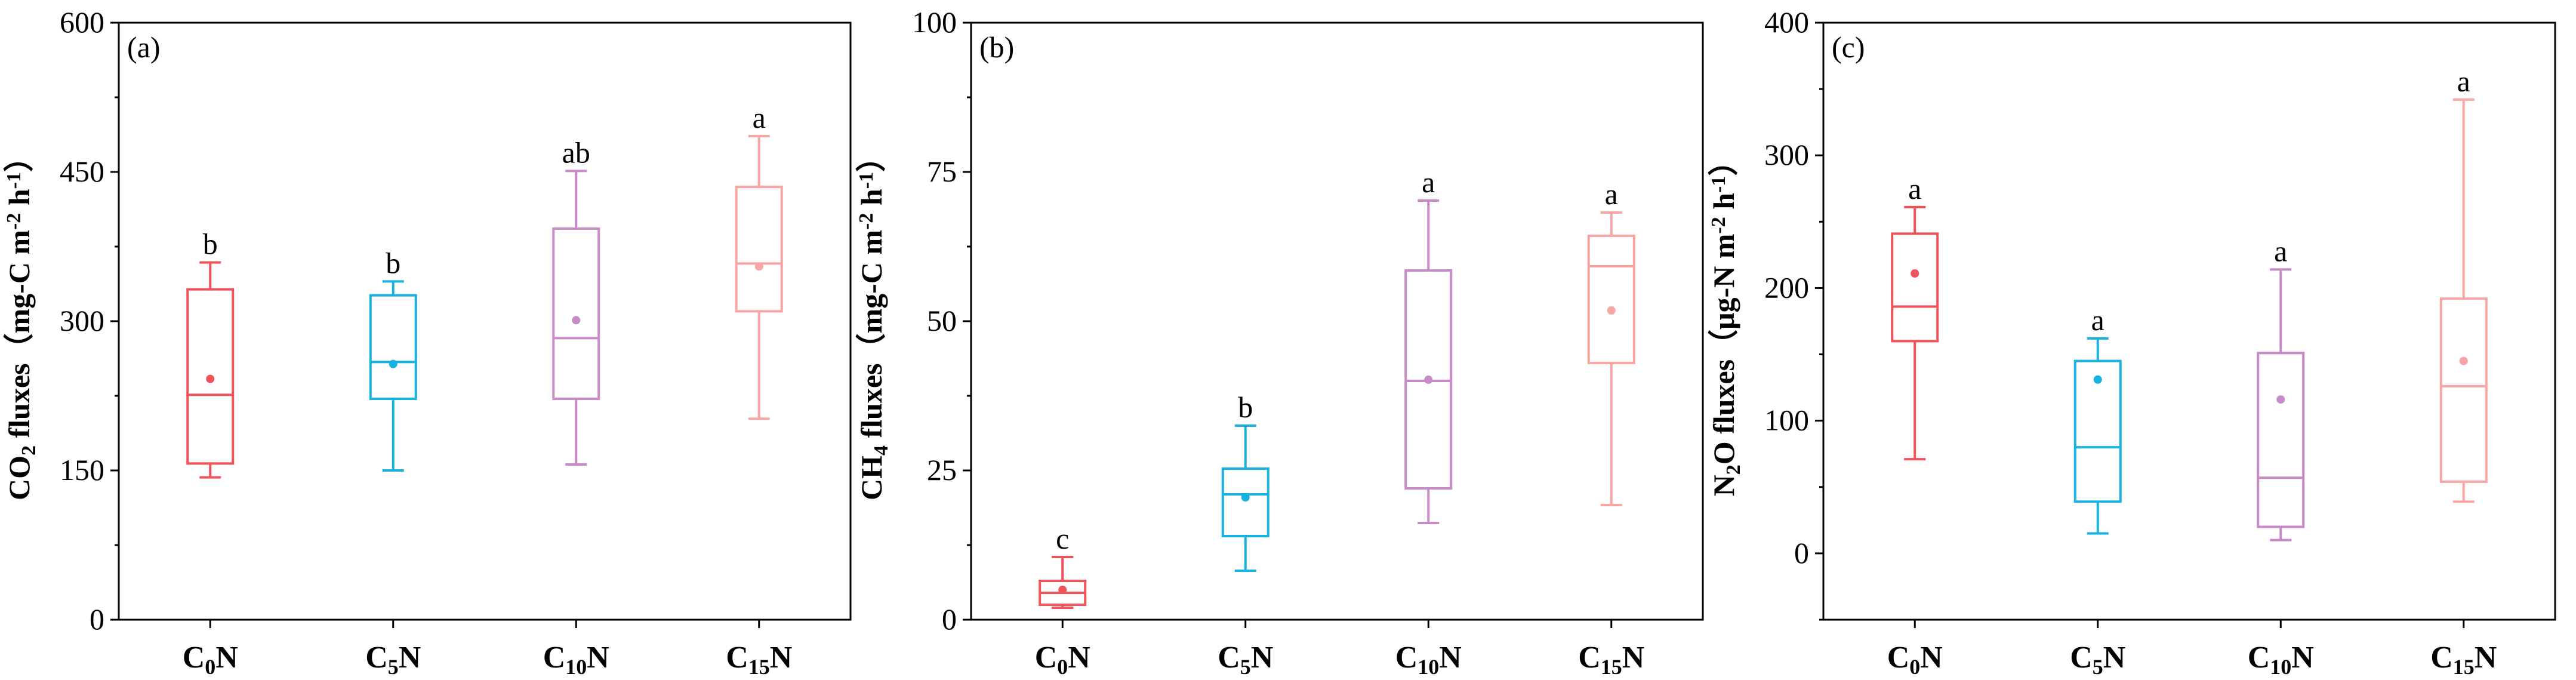  Describe the element at coordinates (19, 478) in the screenshot. I see `y-axis-title-part: CO` at that location.